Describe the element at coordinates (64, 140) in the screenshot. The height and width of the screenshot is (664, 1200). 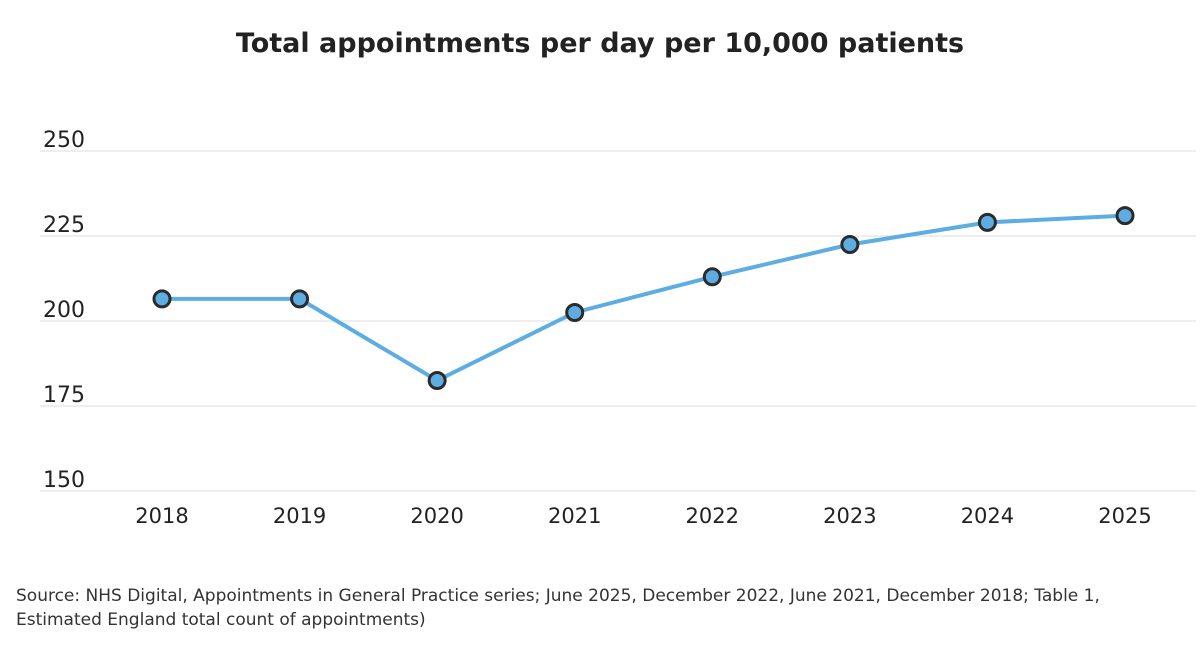
I see `y-tick-label: 250` at that location.